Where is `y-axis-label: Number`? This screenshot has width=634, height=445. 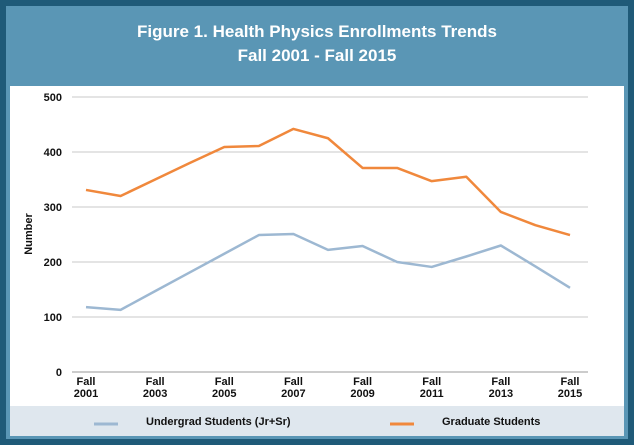 y-axis-label: Number is located at coordinates (29, 234).